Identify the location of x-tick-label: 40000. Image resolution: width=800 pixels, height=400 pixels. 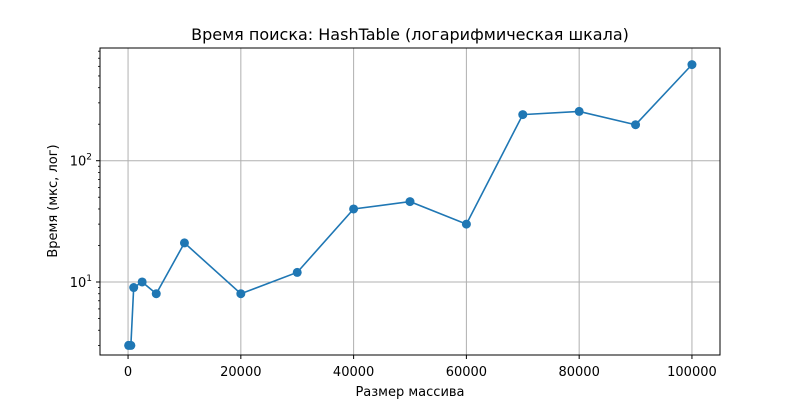
(353, 372).